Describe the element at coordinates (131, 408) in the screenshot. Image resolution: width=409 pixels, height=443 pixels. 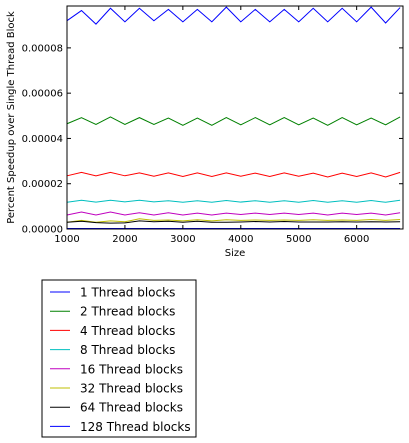
I see `legend-label-7: 64 Thread blocks` at that location.